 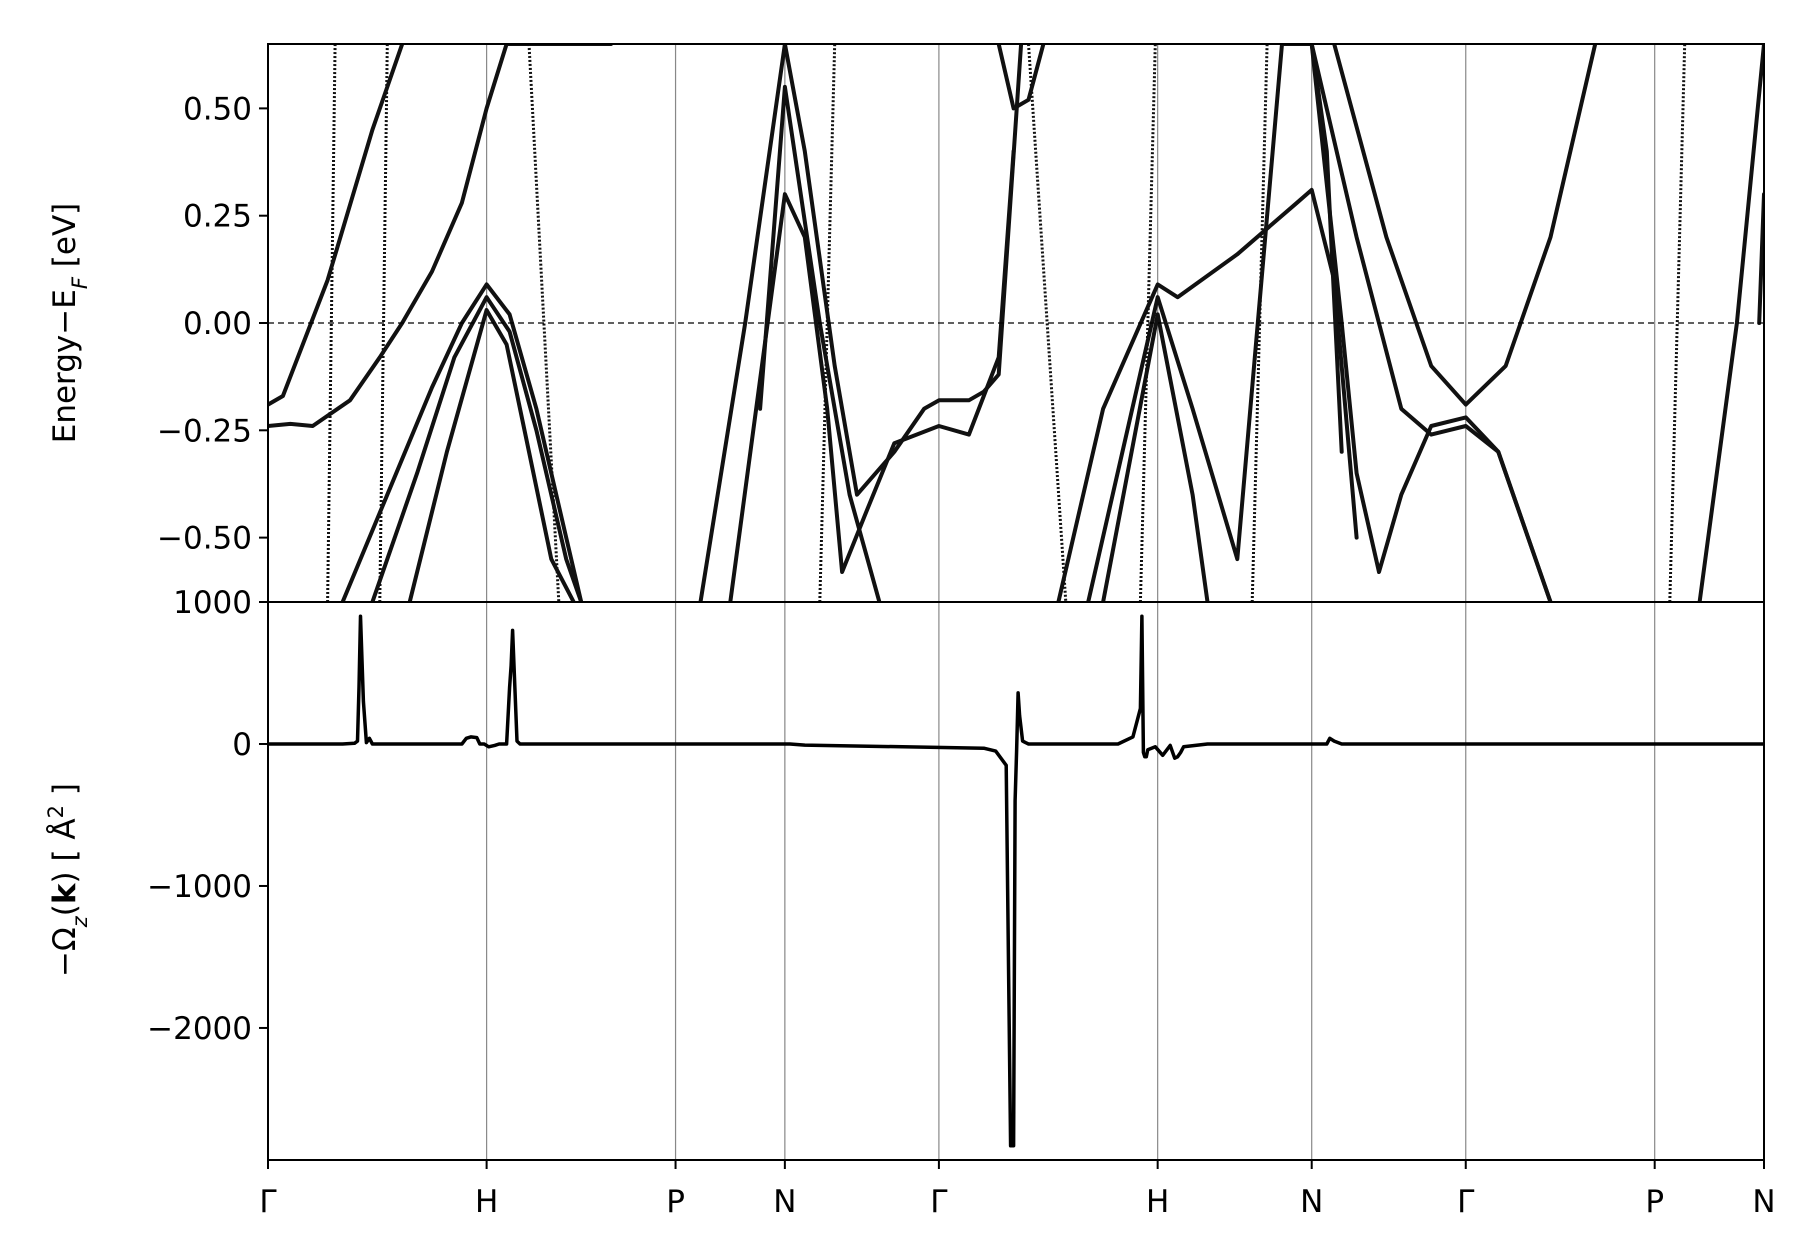 What do you see at coordinates (217, 217) in the screenshot?
I see `y-tick-label: 0.25` at bounding box center [217, 217].